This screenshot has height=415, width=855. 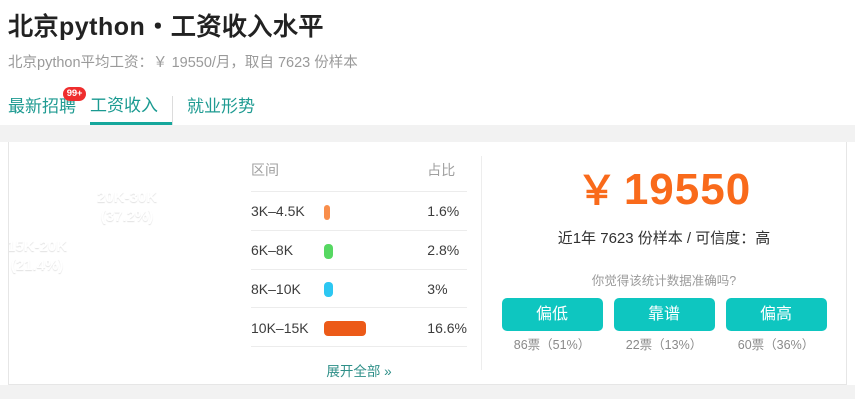 What do you see at coordinates (664, 314) in the screenshot?
I see `vote-button-accurate: 靠谱` at bounding box center [664, 314].